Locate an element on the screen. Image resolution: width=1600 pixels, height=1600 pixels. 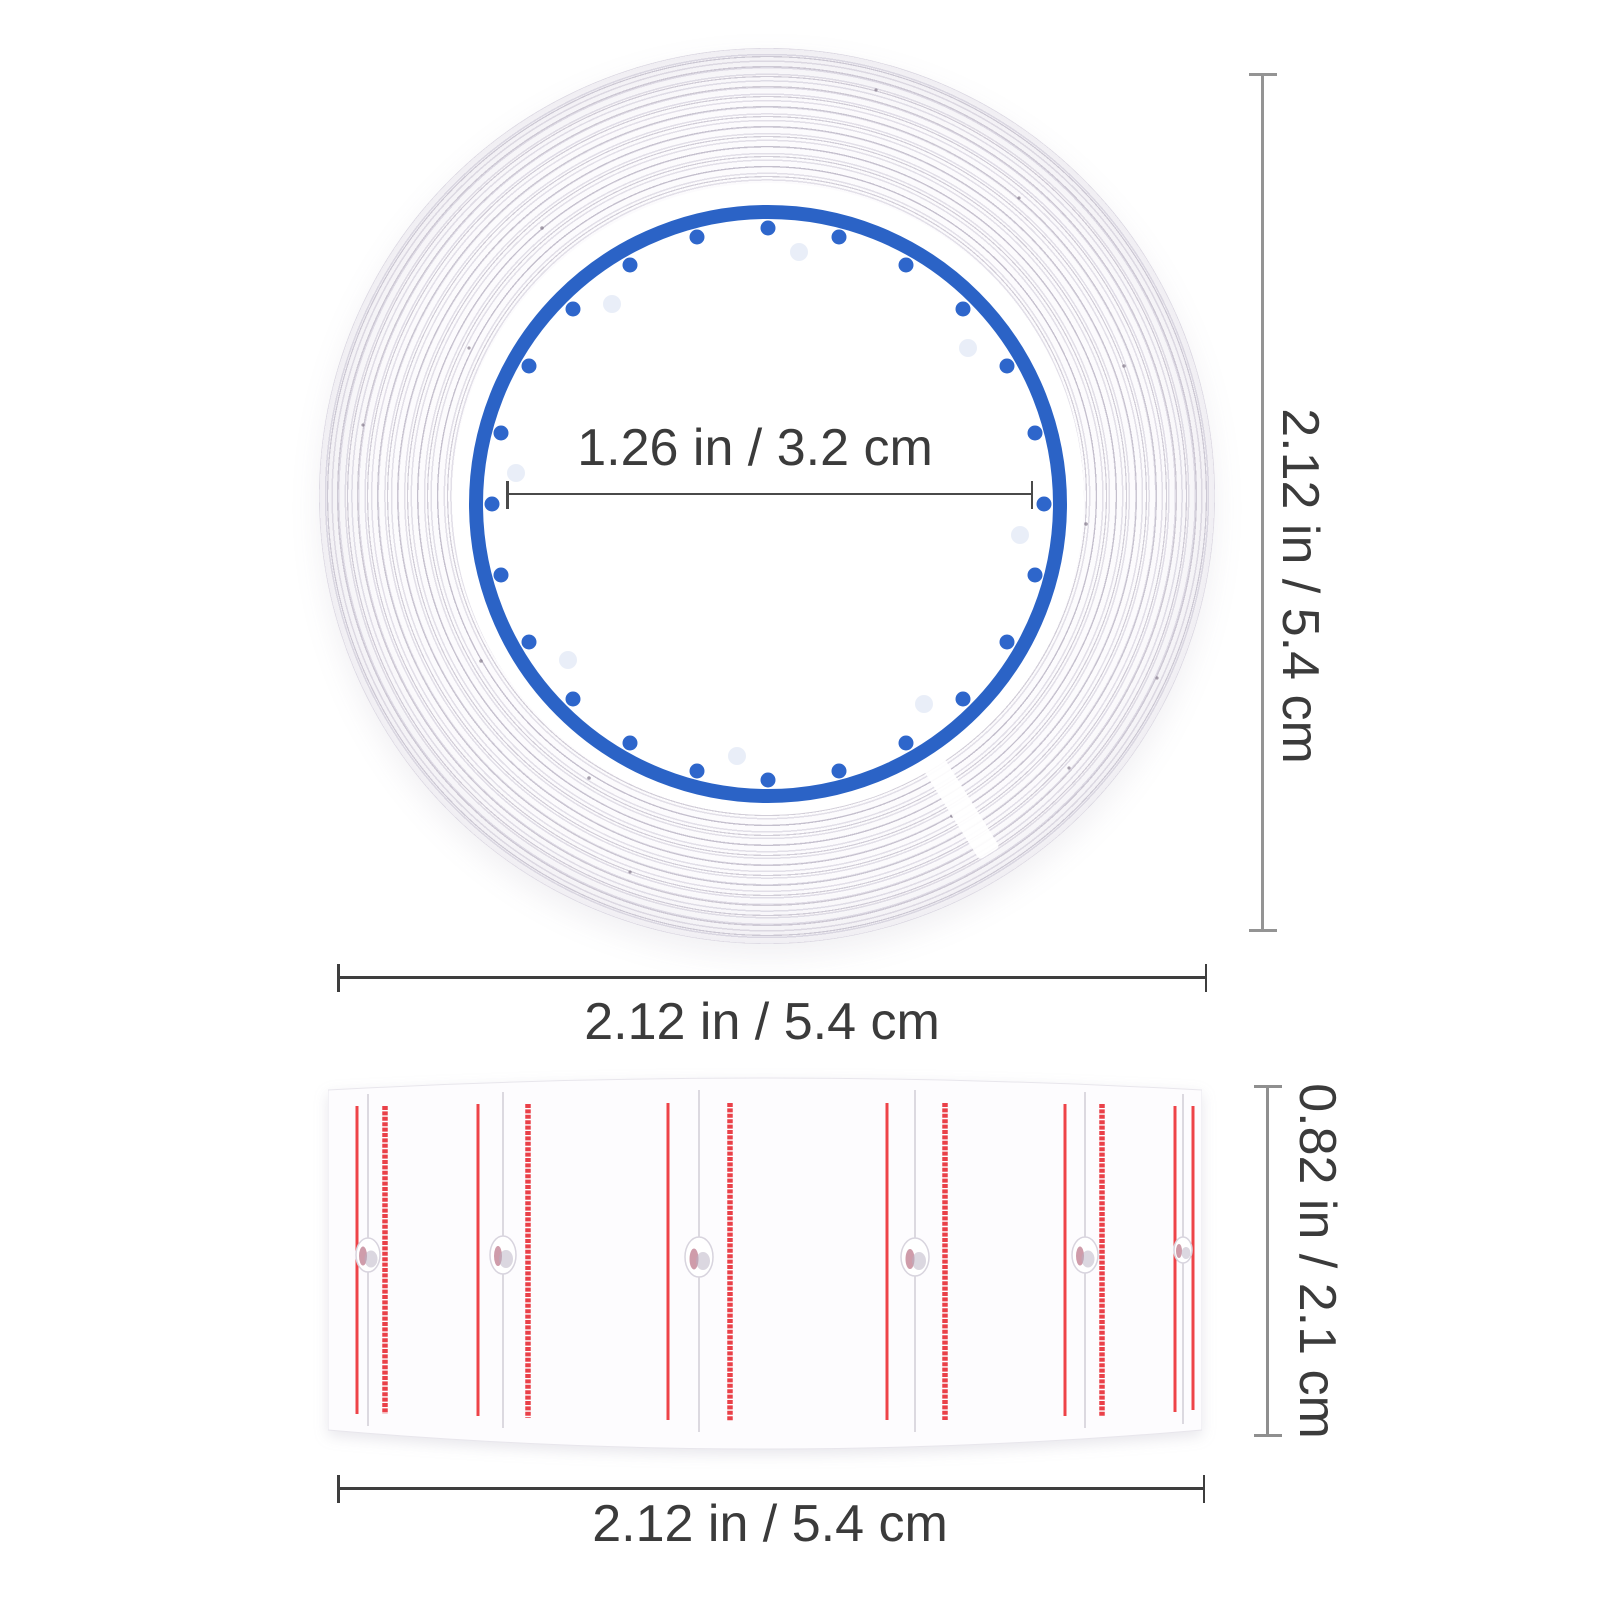
inner-diameter-dimension-line is located at coordinates (769, 494).